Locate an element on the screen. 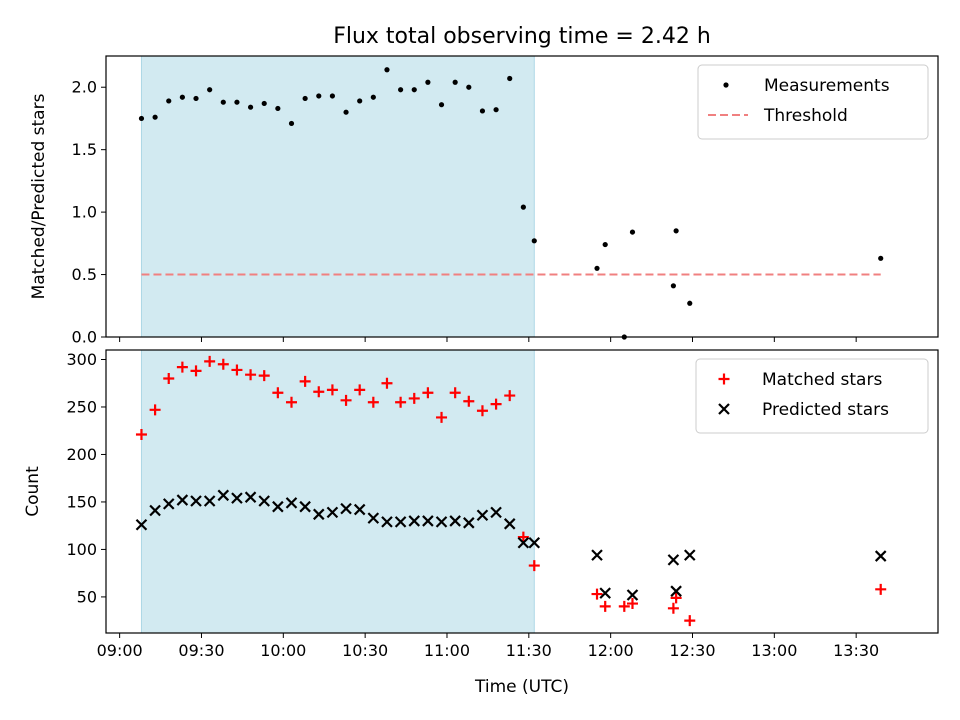 The image size is (960, 720). bottom-x-tick-label: 09:00 is located at coordinates (120, 650).